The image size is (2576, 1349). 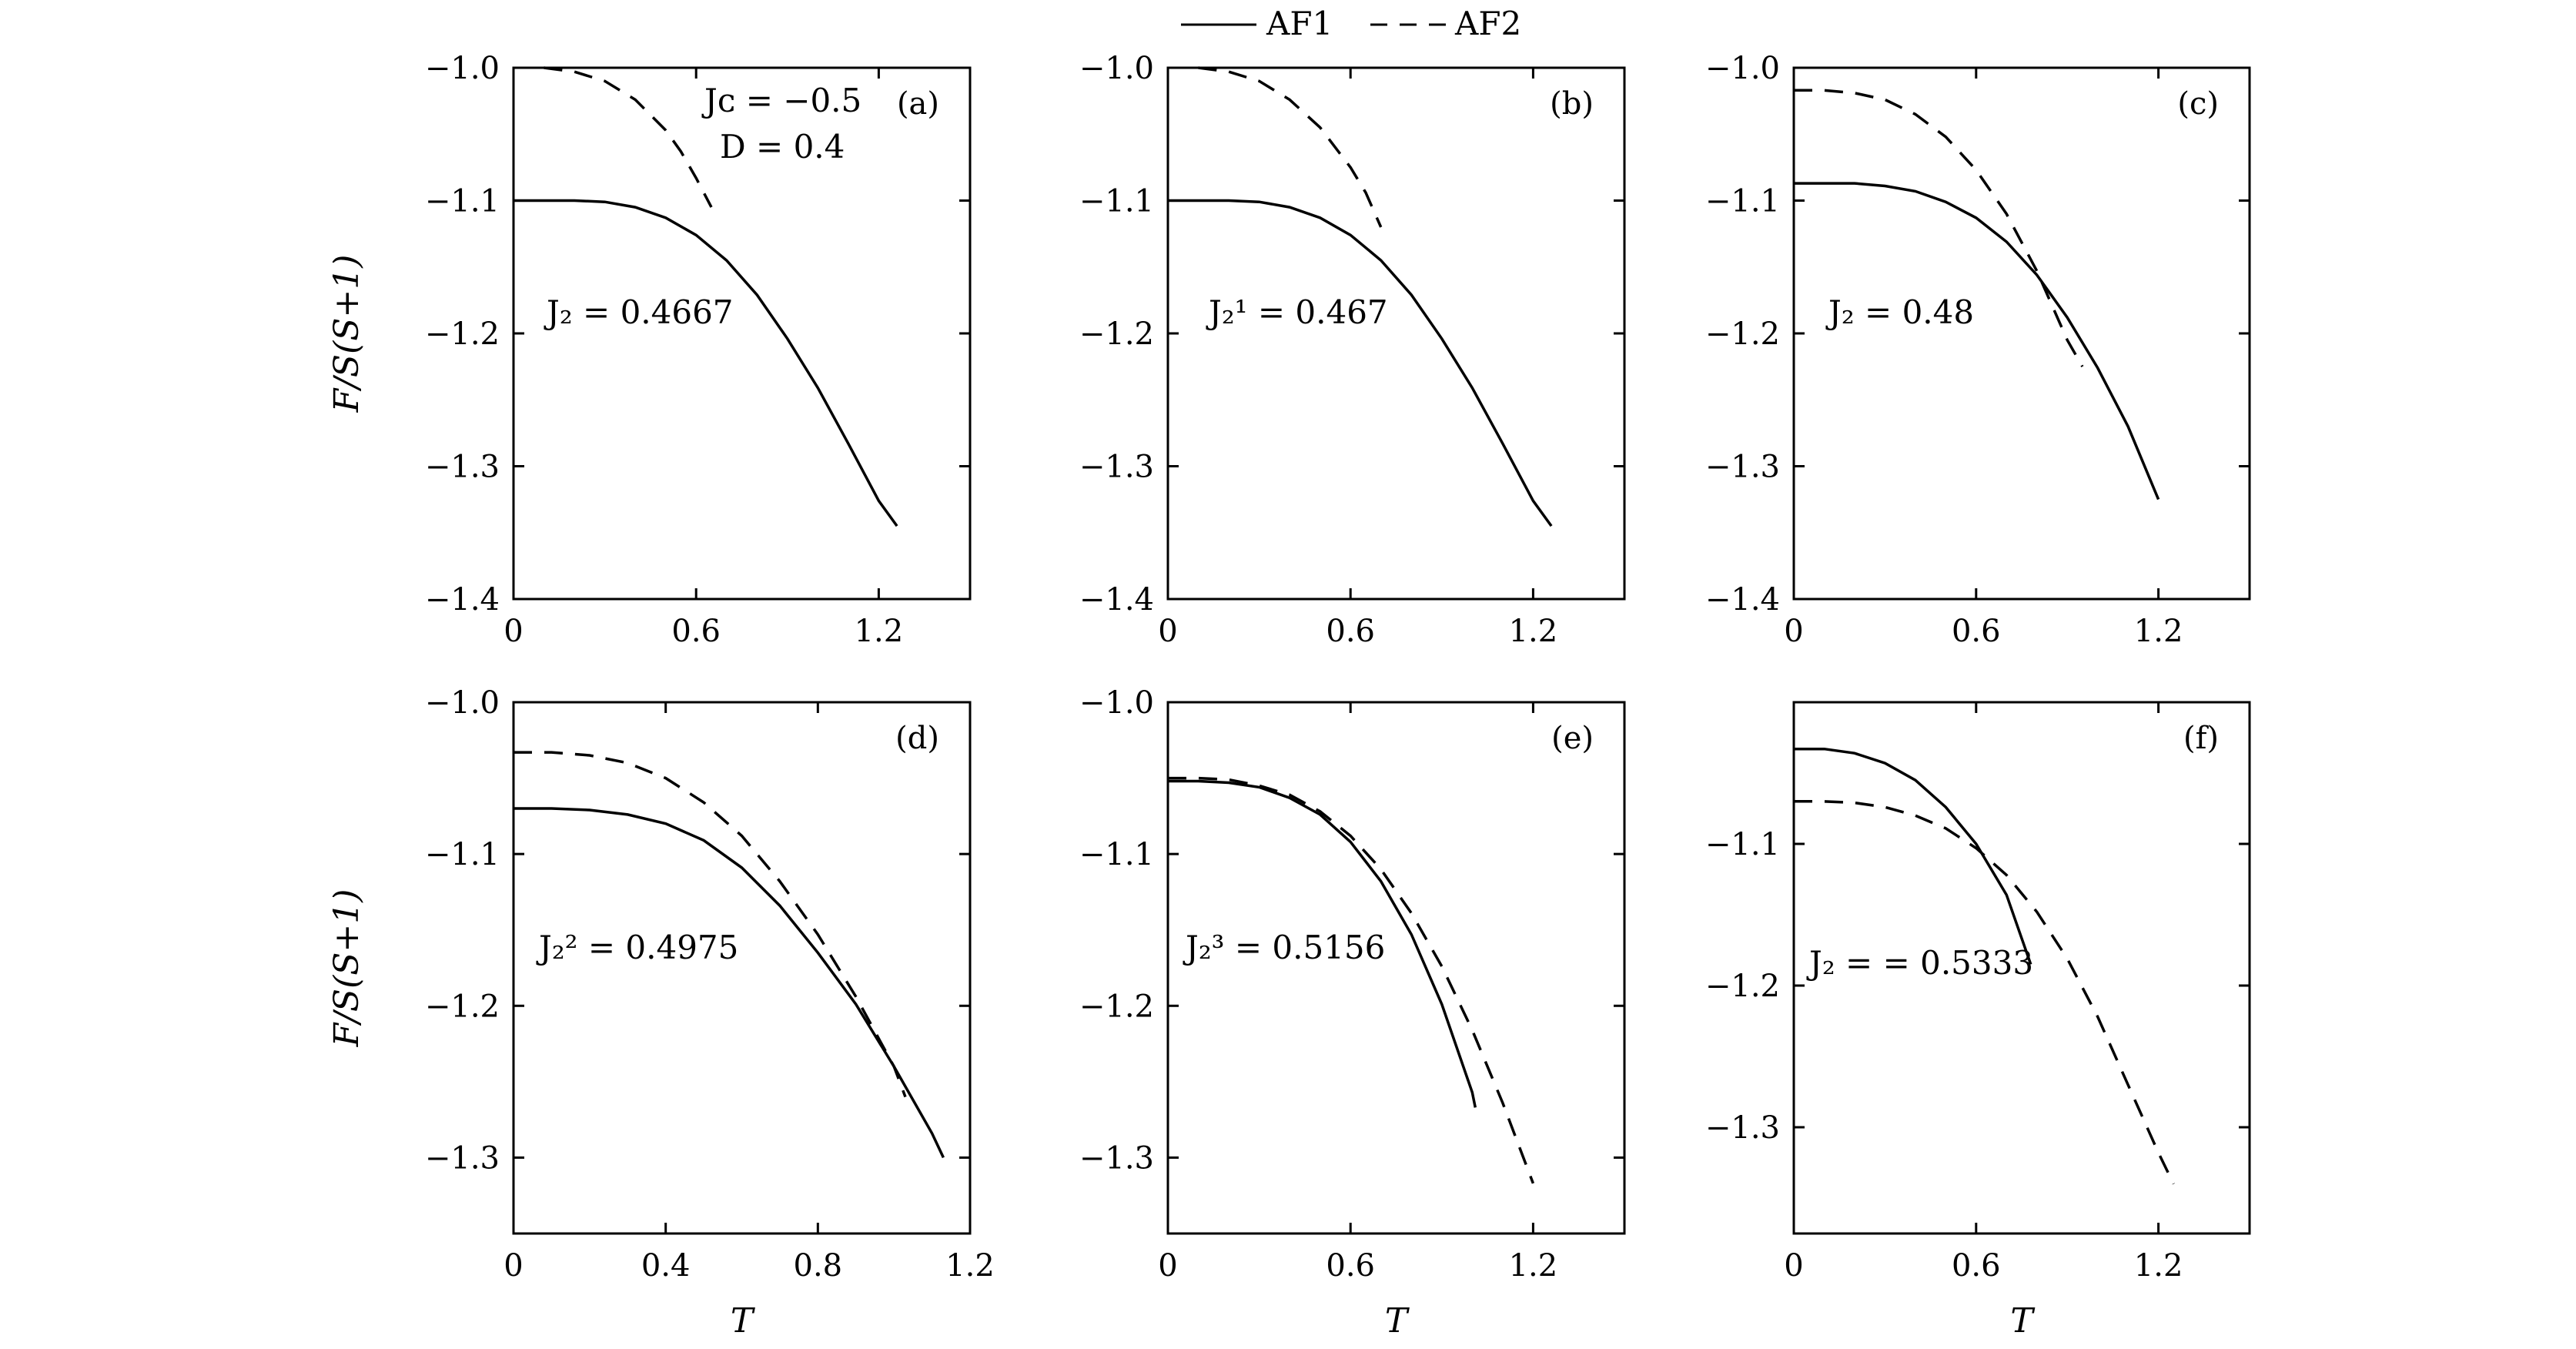 What do you see at coordinates (639, 312) in the screenshot?
I see `annotation: J₂ = 0.4667` at bounding box center [639, 312].